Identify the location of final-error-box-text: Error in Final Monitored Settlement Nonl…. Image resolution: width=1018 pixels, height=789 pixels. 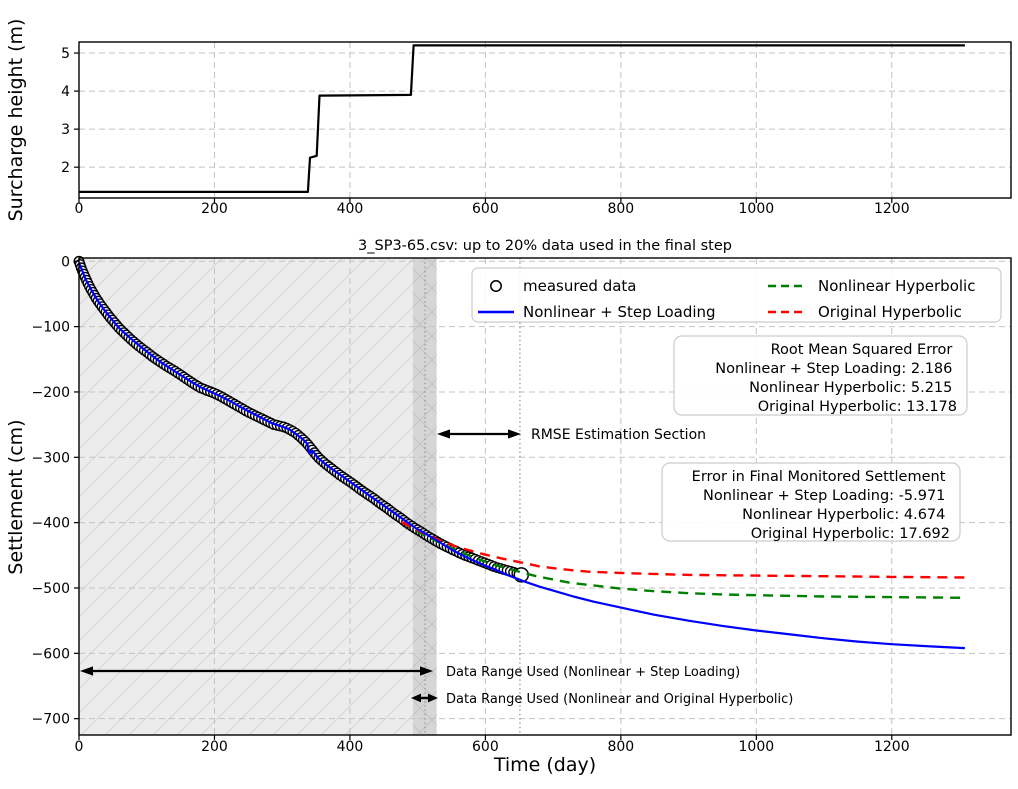
(821, 505).